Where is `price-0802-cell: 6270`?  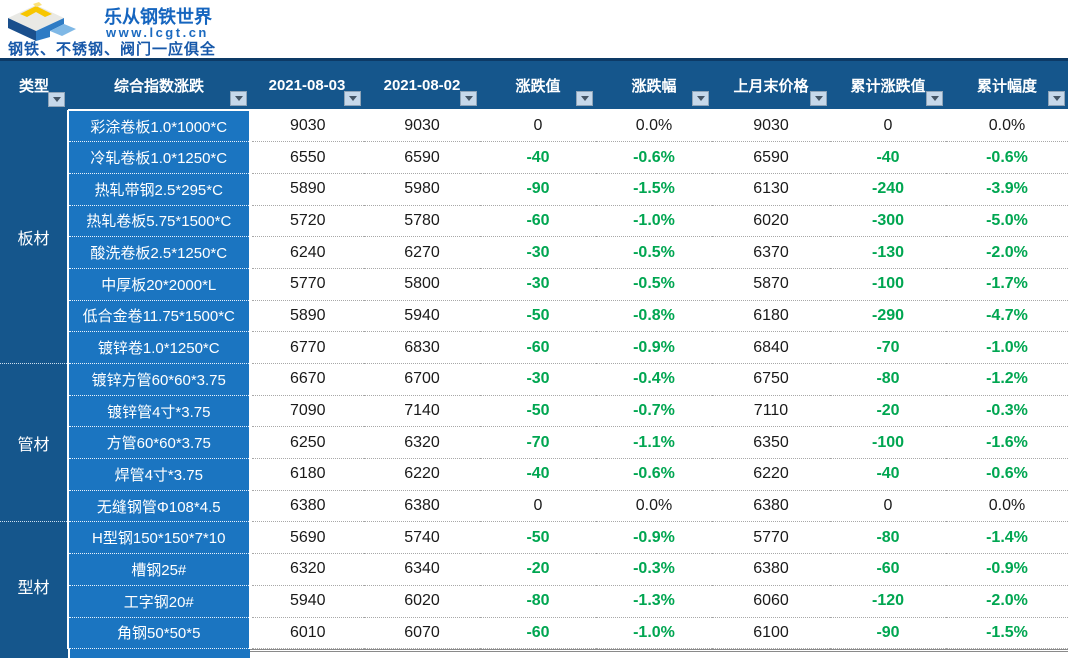 price-0802-cell: 6270 is located at coordinates (422, 252).